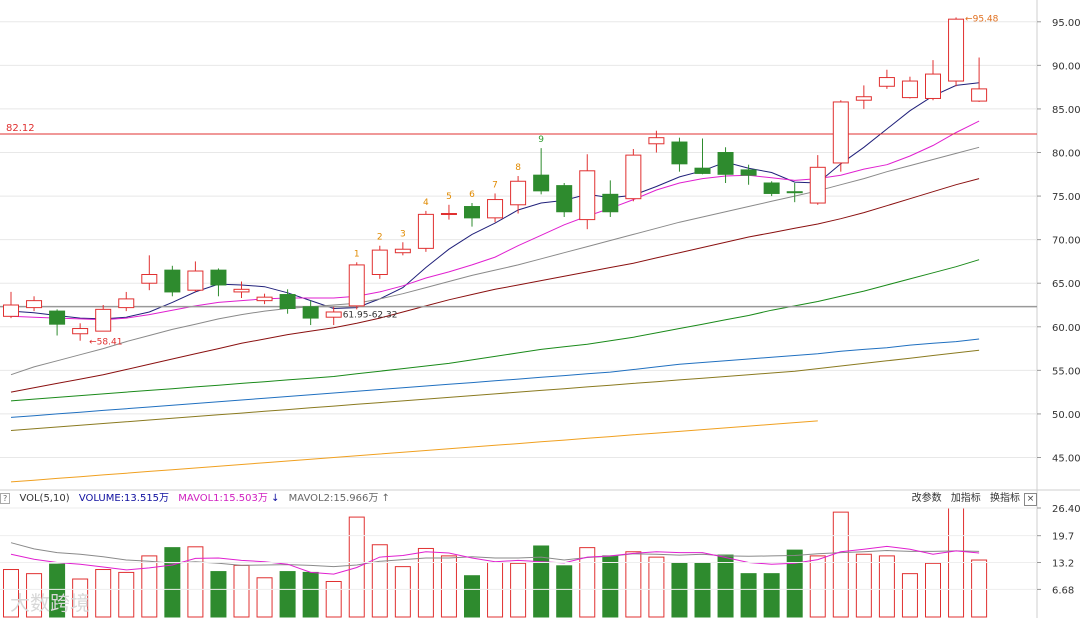 The image size is (1080, 618). I want to click on td-count-label: 1, so click(357, 254).